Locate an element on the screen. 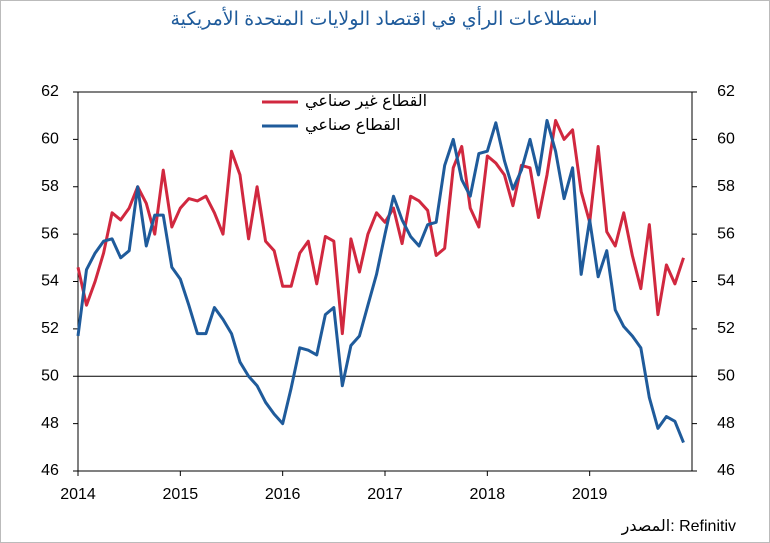  y2-tick-label: 56 is located at coordinates (726, 233).